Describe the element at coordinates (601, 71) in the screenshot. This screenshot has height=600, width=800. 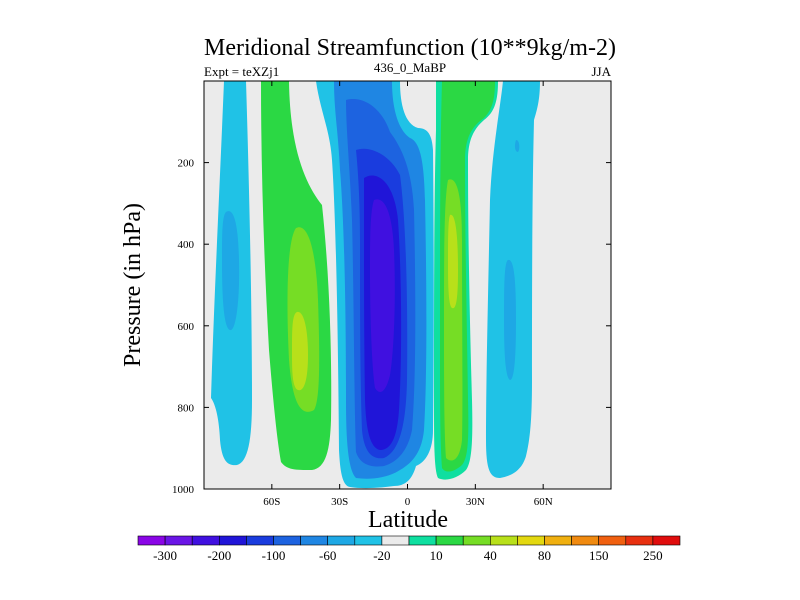
I see `right-label: JJA` at that location.